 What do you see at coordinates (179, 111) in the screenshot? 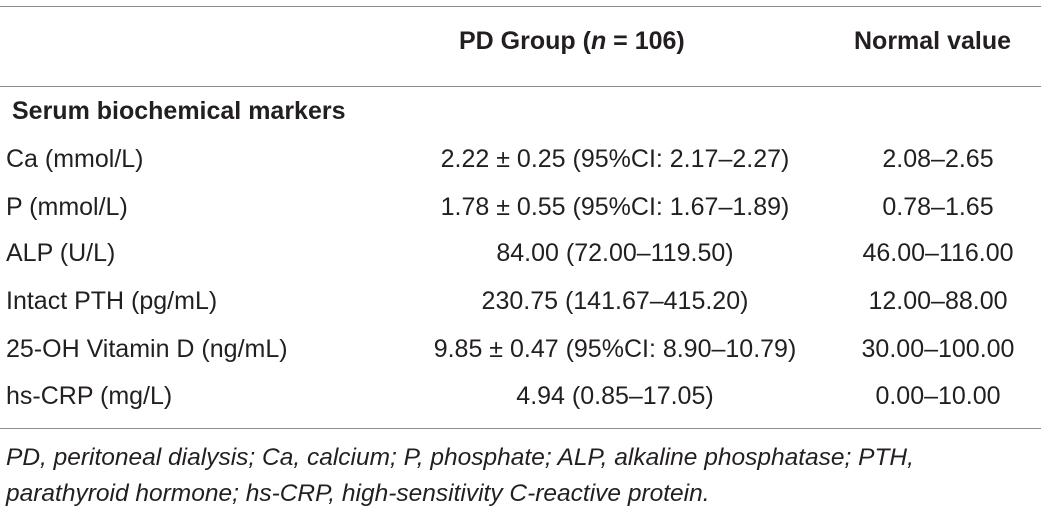
I see `section-title: Serum biochemical markers` at bounding box center [179, 111].